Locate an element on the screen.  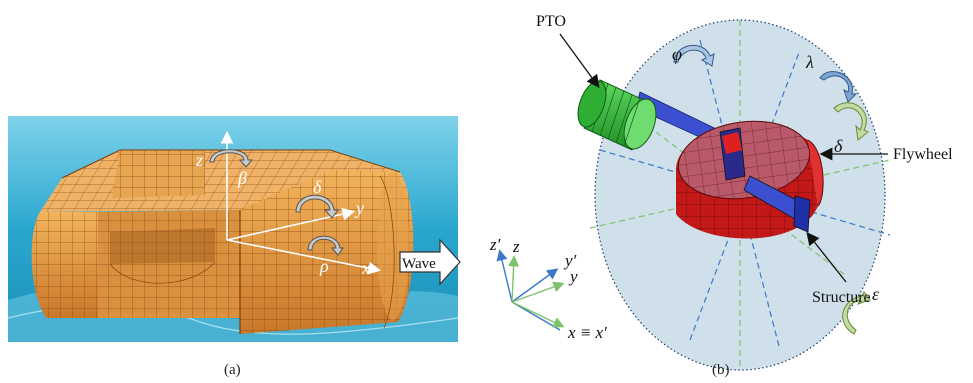
callout-flywheel: Flywheel is located at coordinates (886, 154).